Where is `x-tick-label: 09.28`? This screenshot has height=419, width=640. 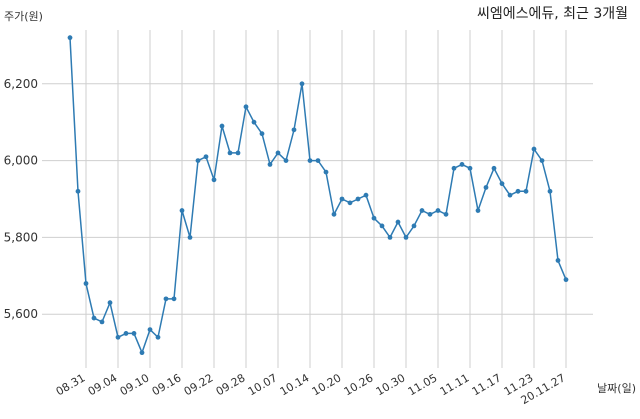
x-tick-label: 09.28 is located at coordinates (231, 384).